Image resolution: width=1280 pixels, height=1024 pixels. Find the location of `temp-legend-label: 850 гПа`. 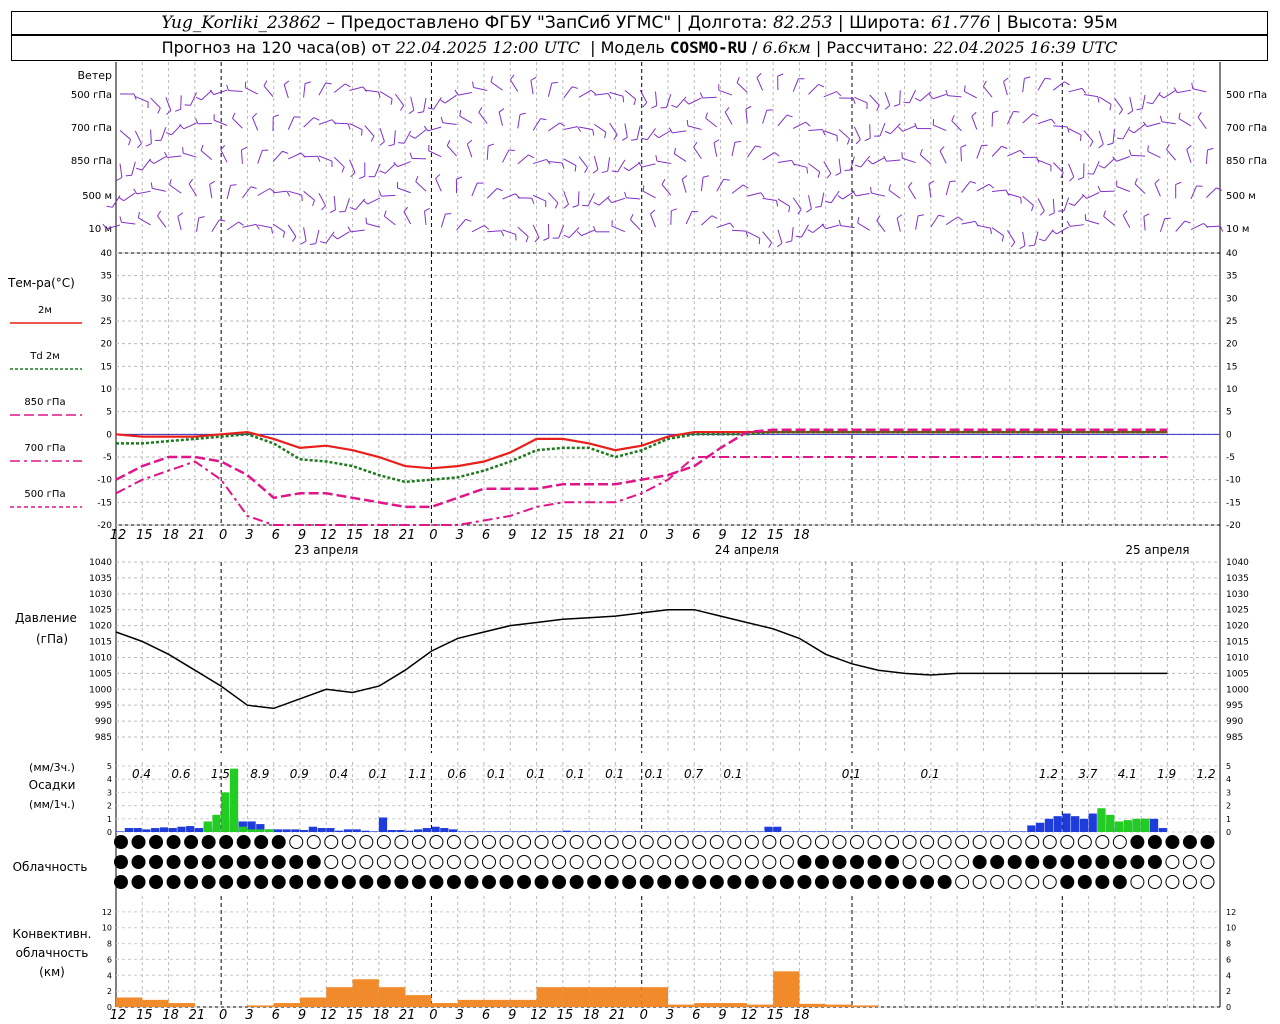

temp-legend-label: 850 гПа is located at coordinates (44, 402).